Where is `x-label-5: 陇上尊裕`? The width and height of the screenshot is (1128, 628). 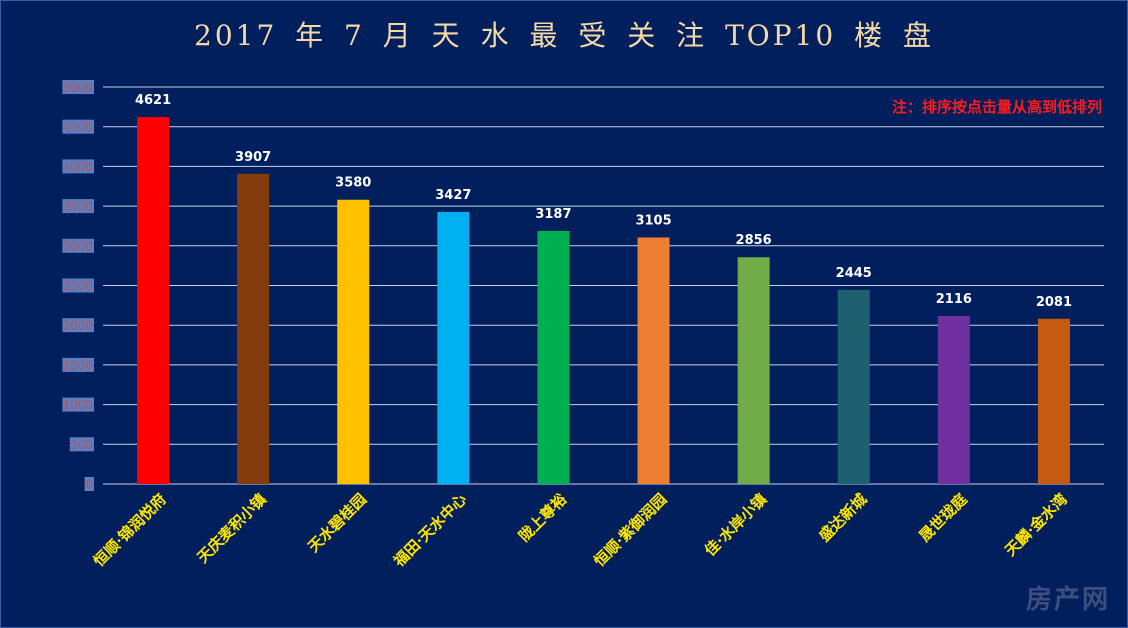
x-label-5: 陇上尊裕 is located at coordinates (542, 517).